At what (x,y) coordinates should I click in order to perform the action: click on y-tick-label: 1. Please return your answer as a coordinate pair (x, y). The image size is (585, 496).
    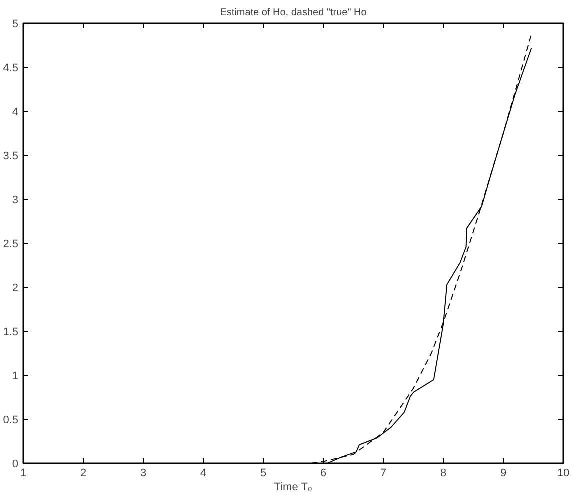
    Looking at the image, I should click on (15, 376).